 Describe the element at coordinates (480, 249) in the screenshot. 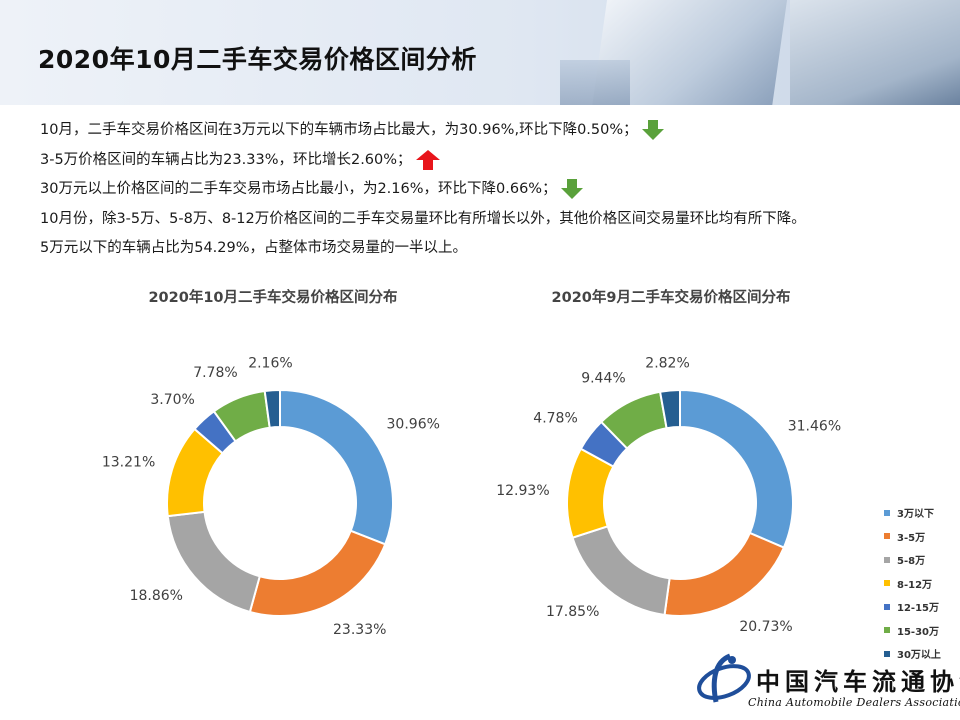

I see `summary-line: 5万元以下的车辆占比为54.29%，占整体市场交易量的一半以上。` at that location.